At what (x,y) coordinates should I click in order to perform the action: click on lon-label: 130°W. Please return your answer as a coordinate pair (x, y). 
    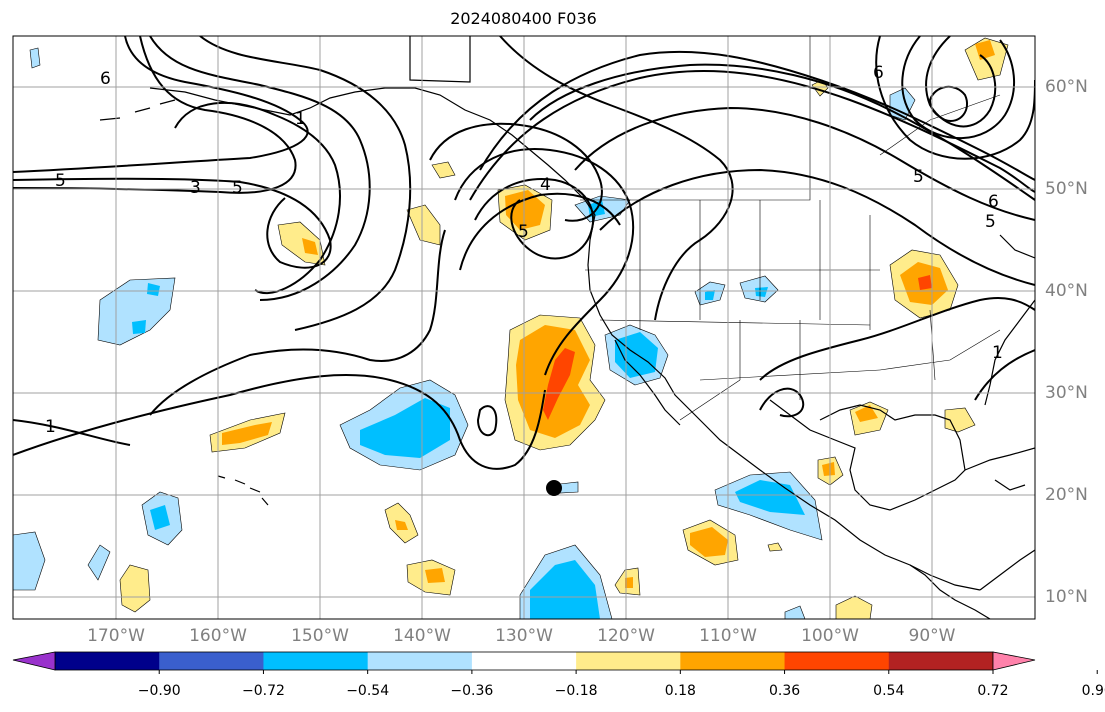
    Looking at the image, I should click on (524, 636).